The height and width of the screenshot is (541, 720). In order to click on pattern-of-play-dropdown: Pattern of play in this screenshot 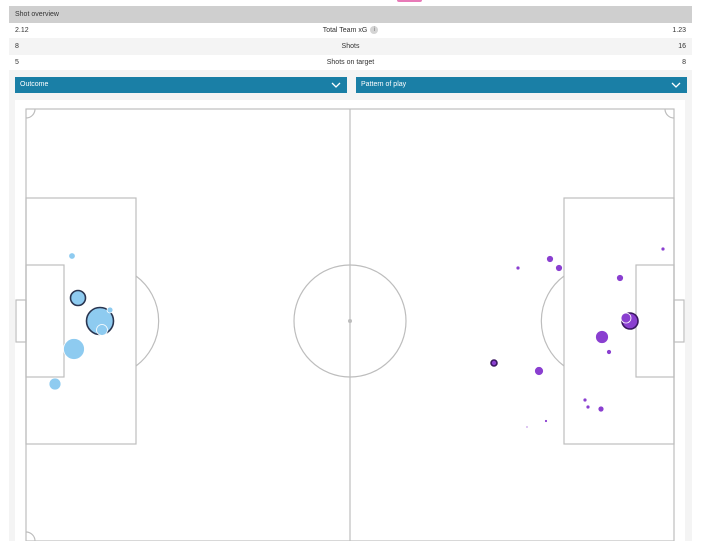, I will do `click(521, 85)`.